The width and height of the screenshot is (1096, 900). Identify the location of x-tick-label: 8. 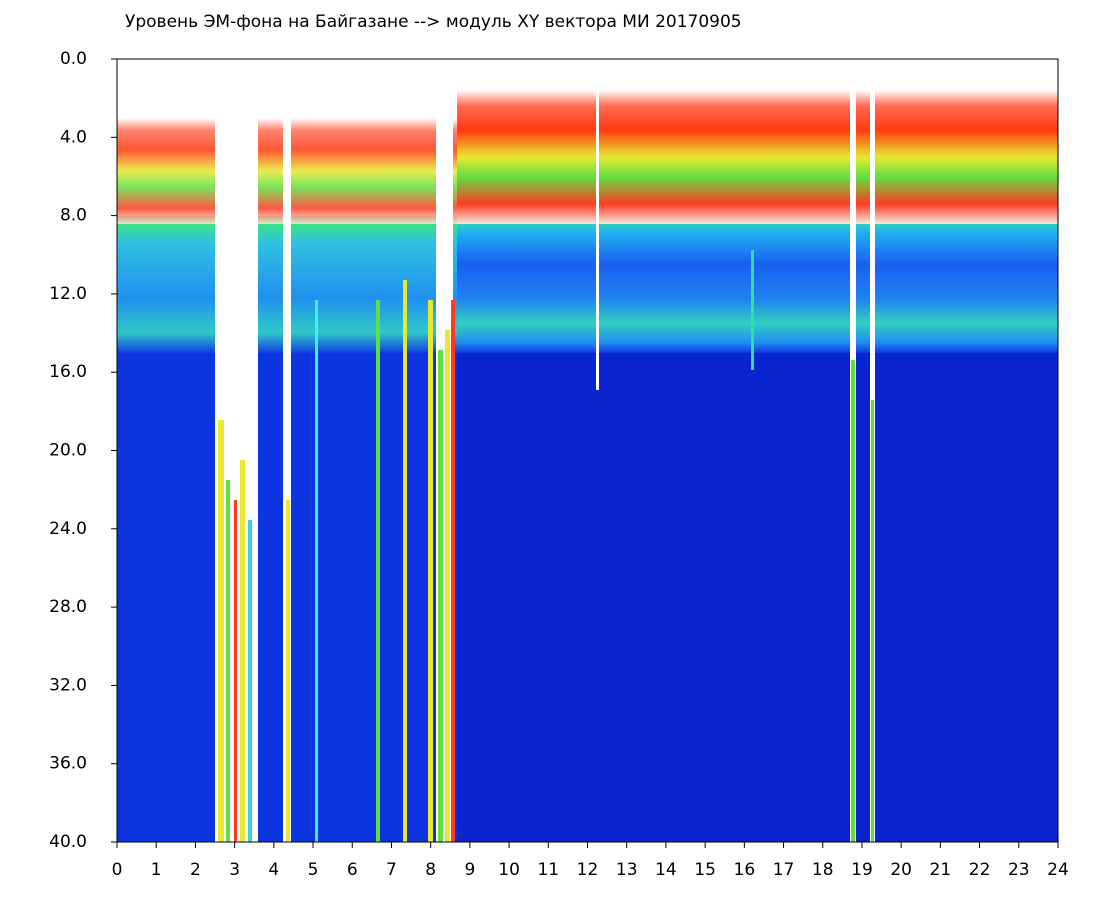
(430, 870).